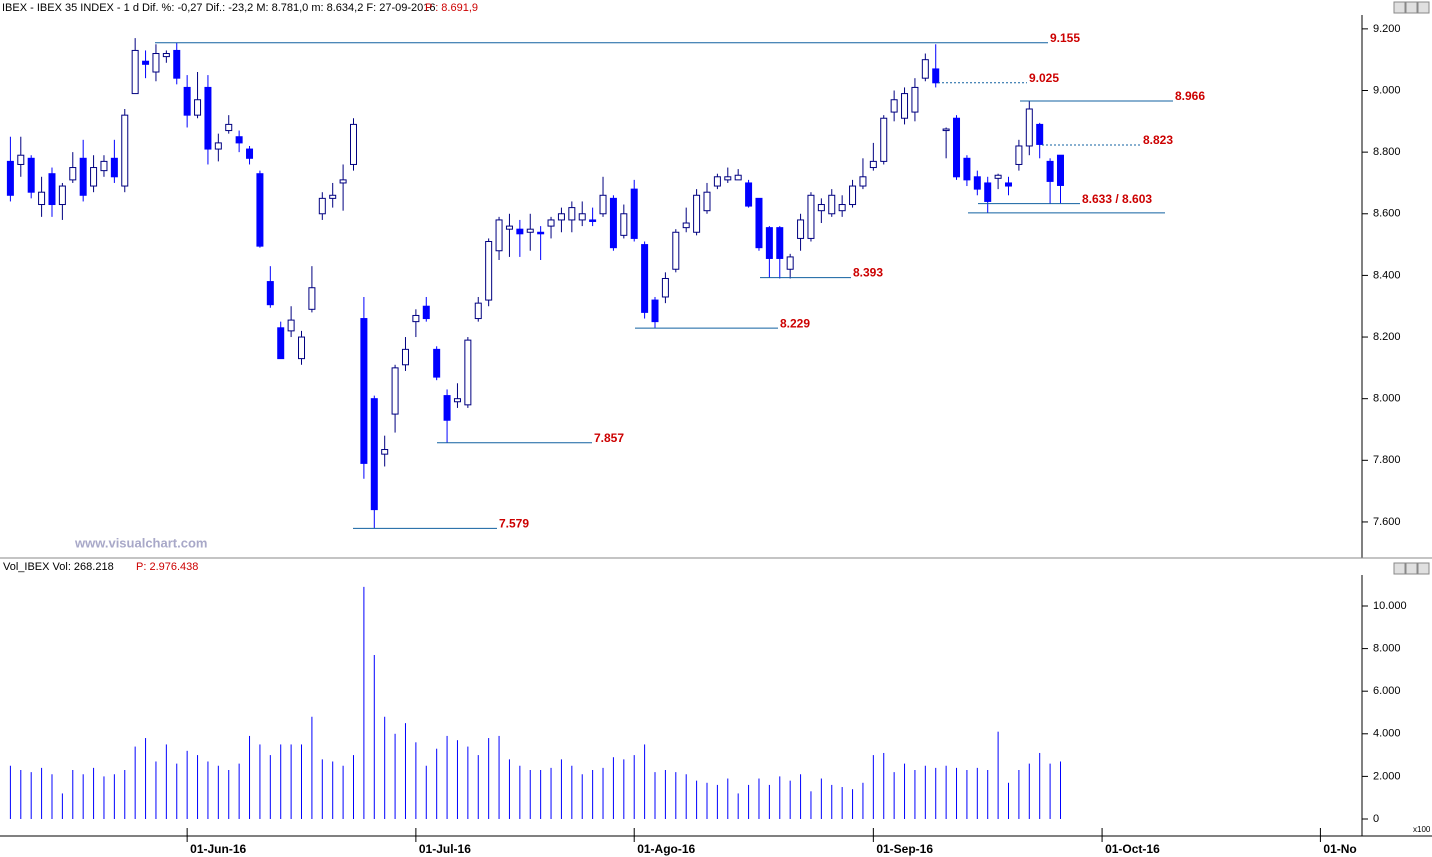 The height and width of the screenshot is (857, 1432). Describe the element at coordinates (1387, 275) in the screenshot. I see `y-tick-label: 8.400` at that location.